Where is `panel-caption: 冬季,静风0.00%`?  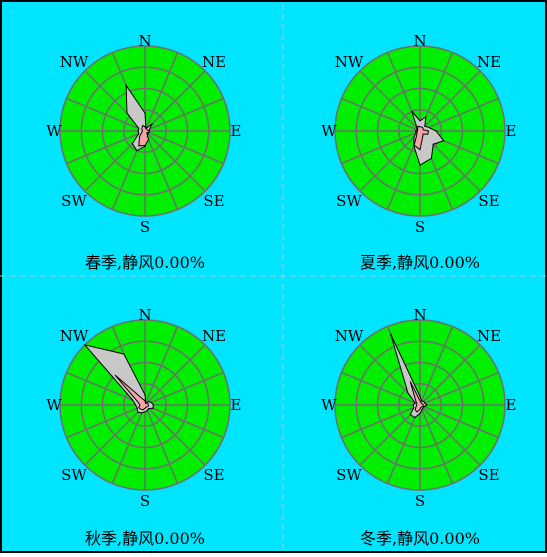
panel-caption: 冬季,静风0.00% is located at coordinates (420, 538).